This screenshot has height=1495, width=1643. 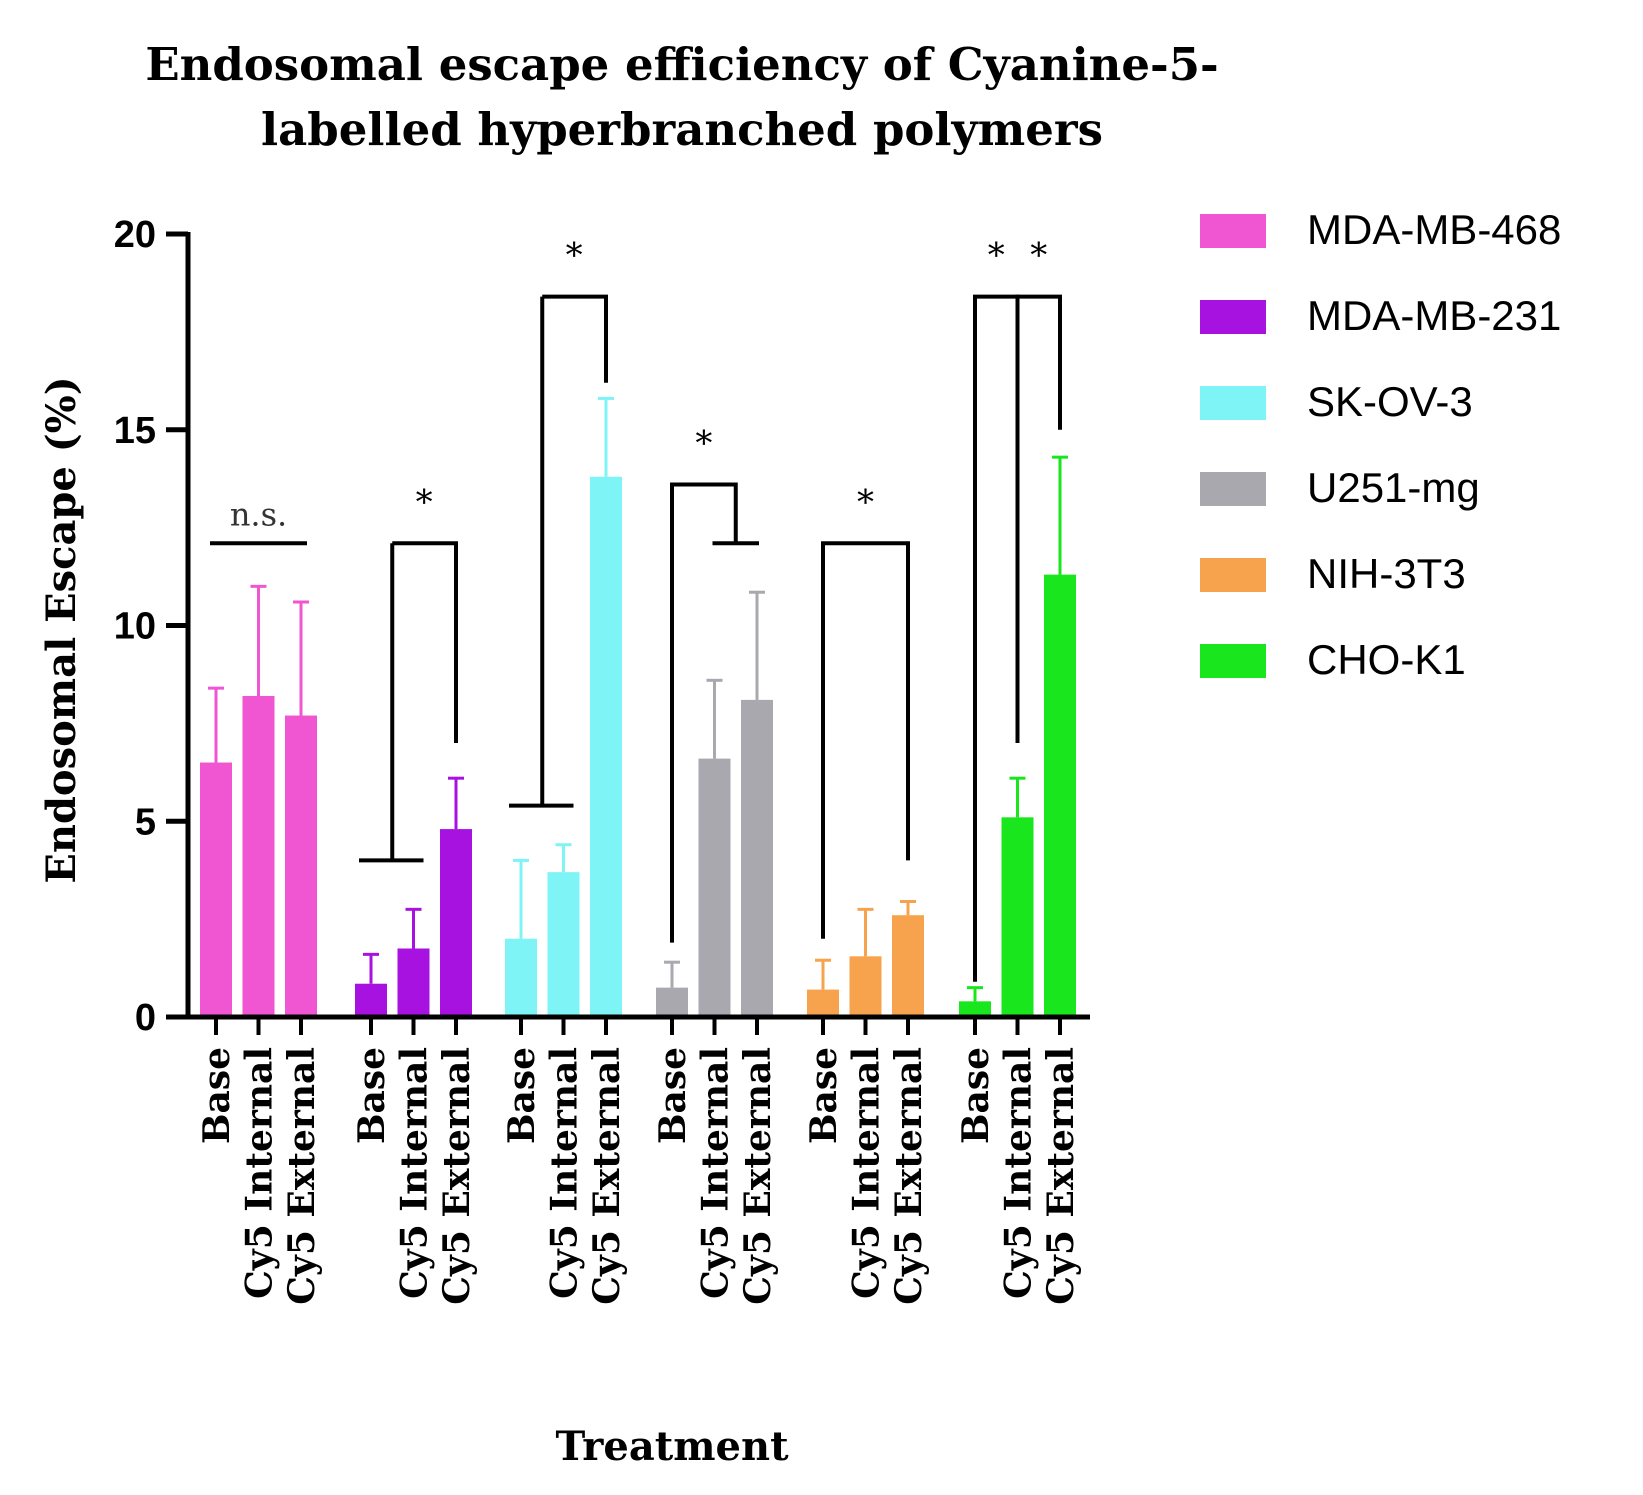 What do you see at coordinates (145, 822) in the screenshot?
I see `y-tick-label-5: 5` at bounding box center [145, 822].